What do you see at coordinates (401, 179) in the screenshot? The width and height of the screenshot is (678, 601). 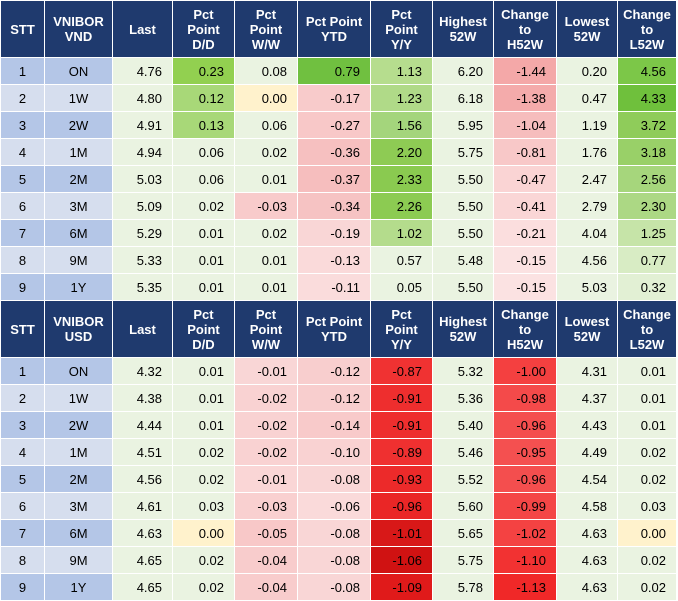 I see `value-cell: 2.33` at bounding box center [401, 179].